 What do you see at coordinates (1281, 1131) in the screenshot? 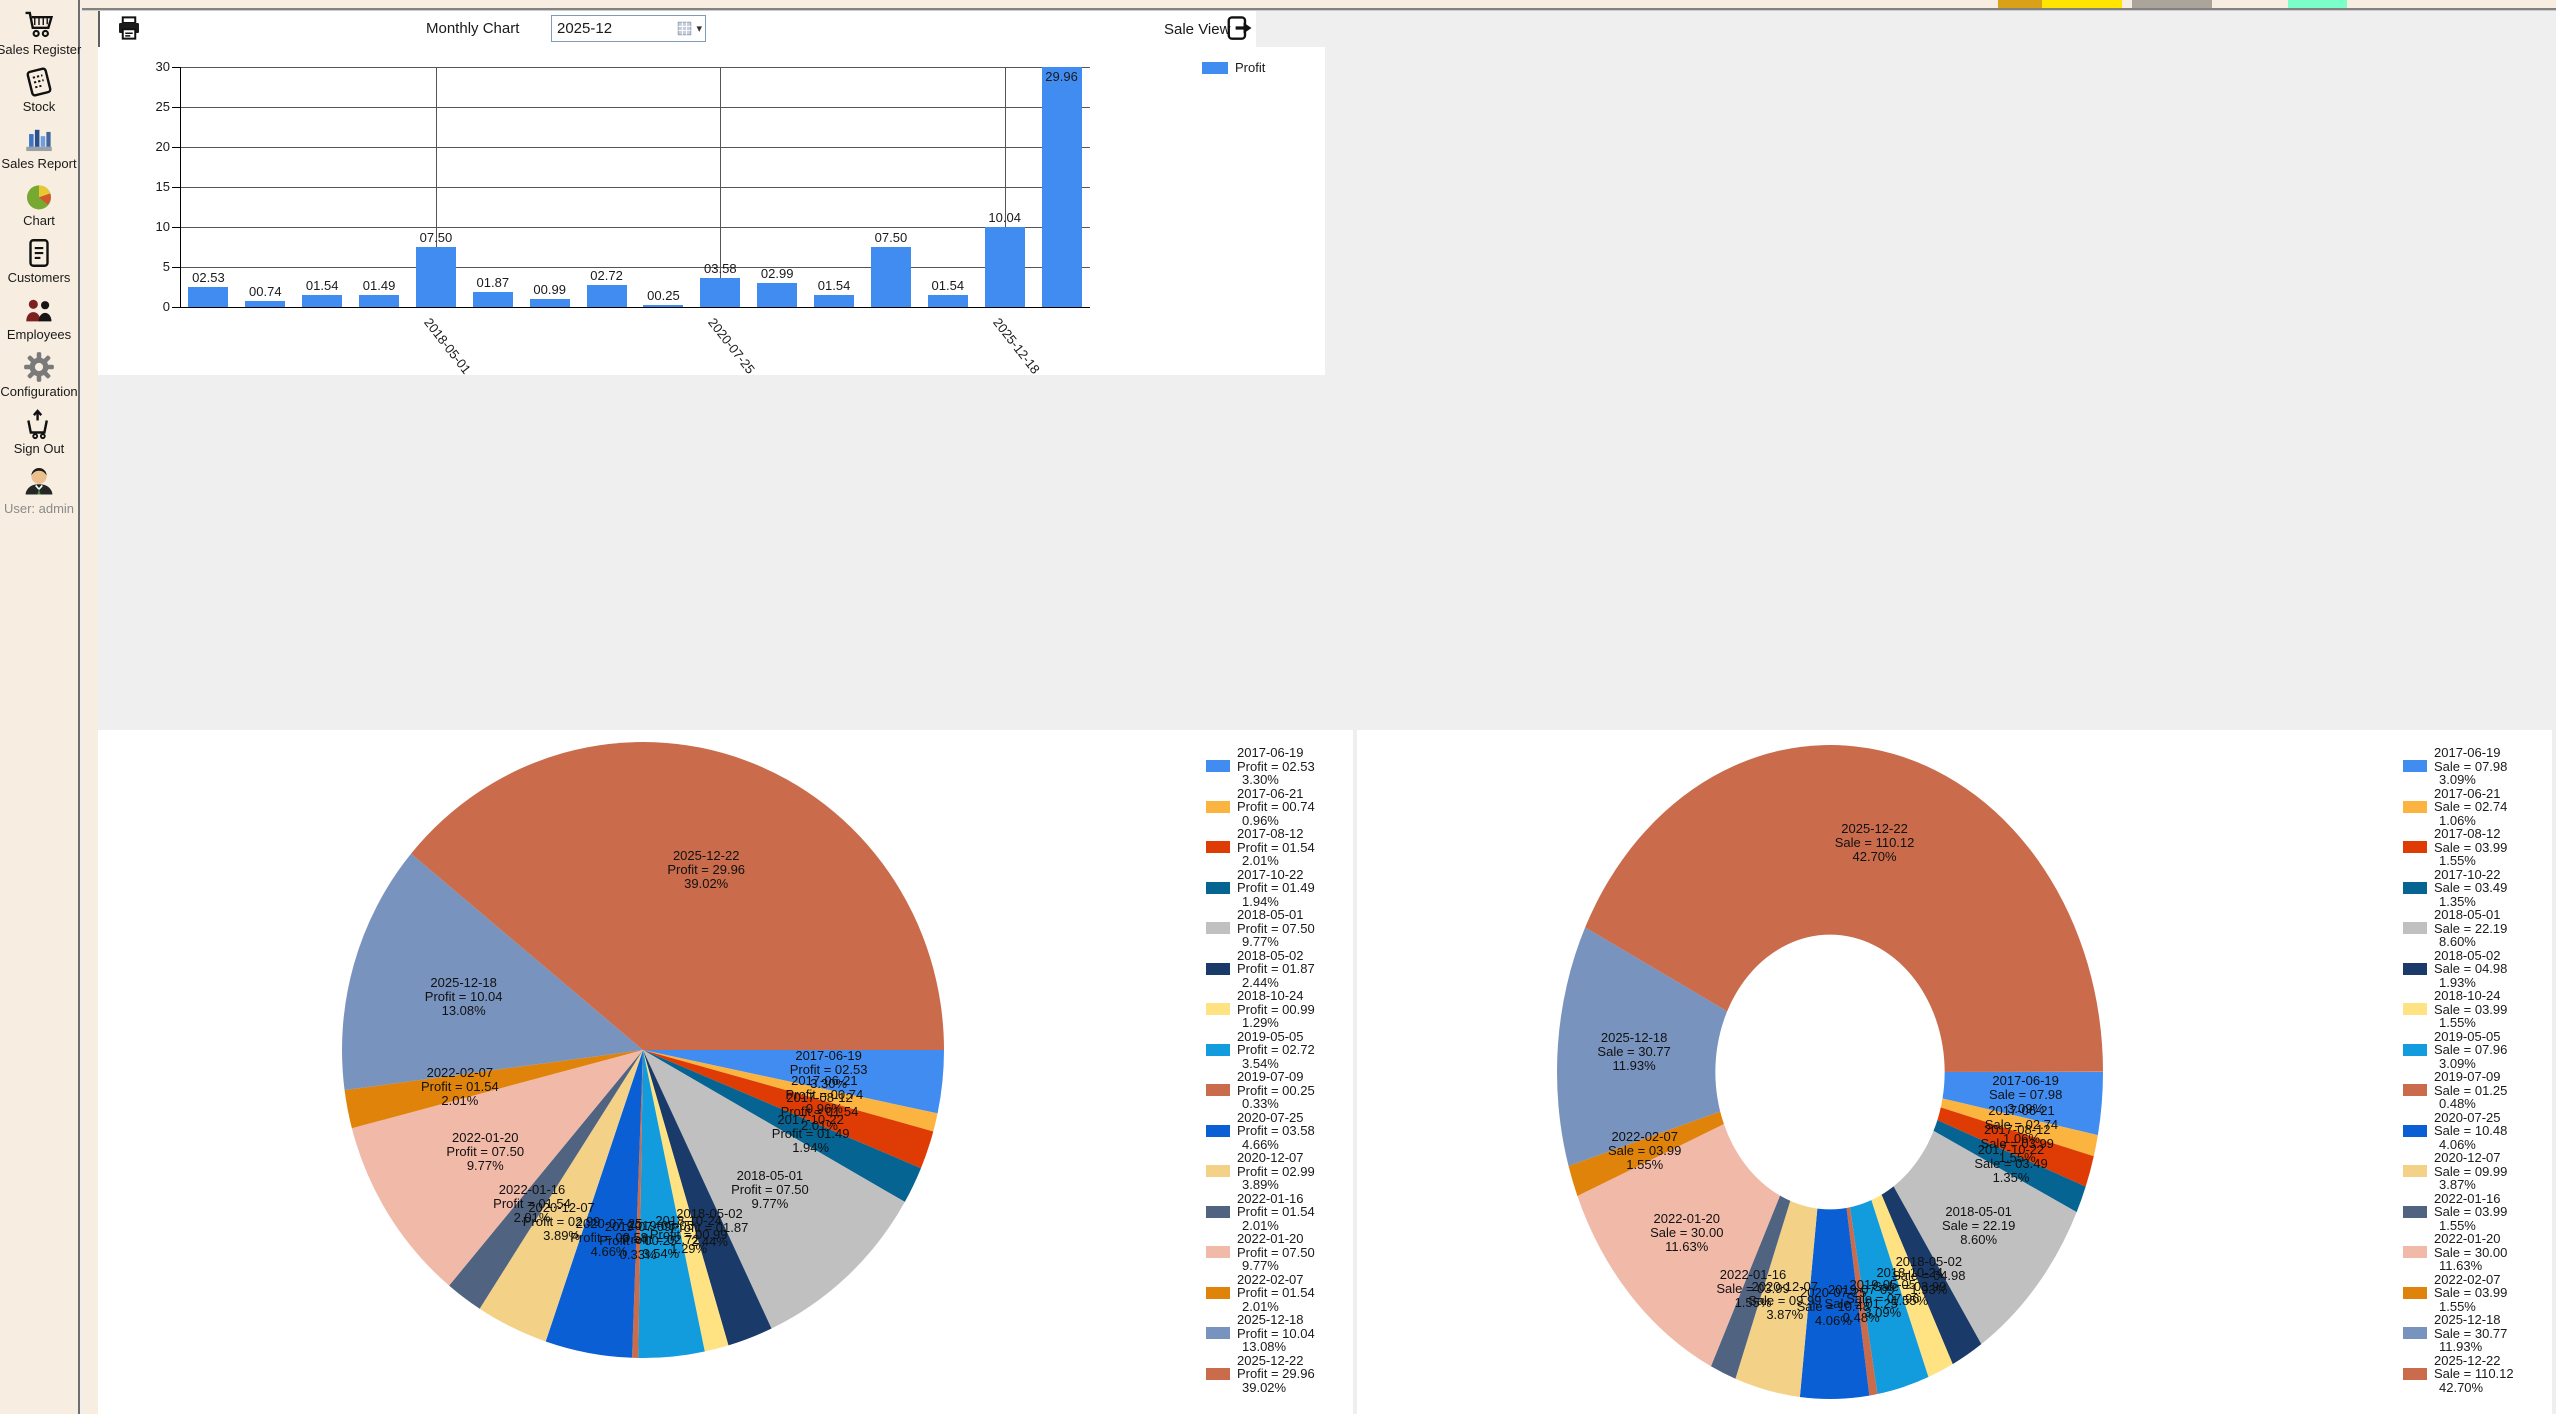
I see `legend-item-2020-07-25: 2020-07-25 Profit = 03.58 4.66%` at bounding box center [1281, 1131].